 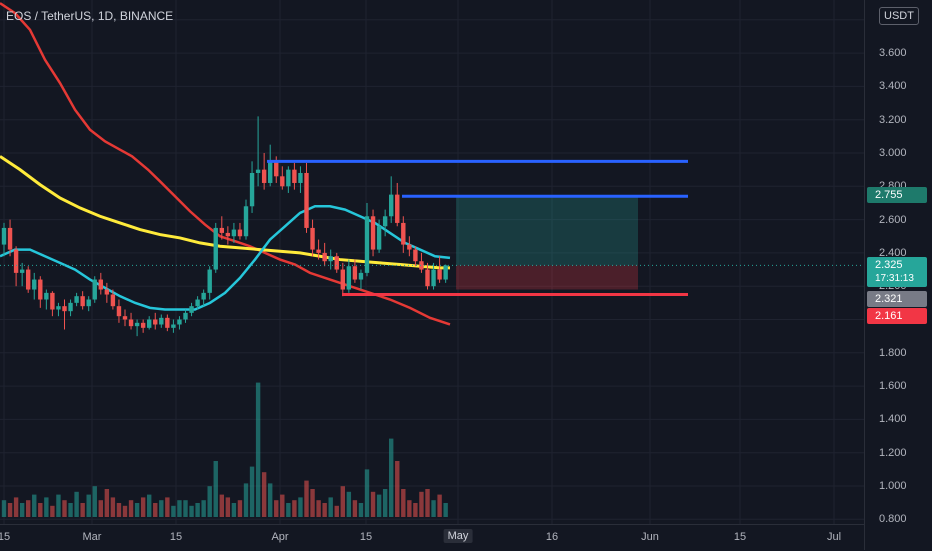 I want to click on time-tick-label: May, so click(x=458, y=536).